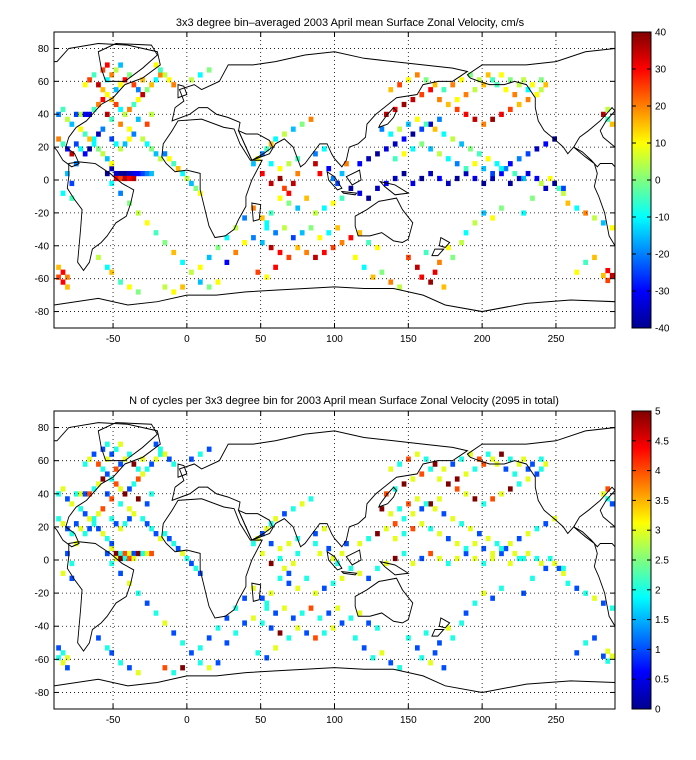 The image size is (696, 760). Describe the element at coordinates (658, 590) in the screenshot. I see `colorbar-tick-label: 2` at that location.